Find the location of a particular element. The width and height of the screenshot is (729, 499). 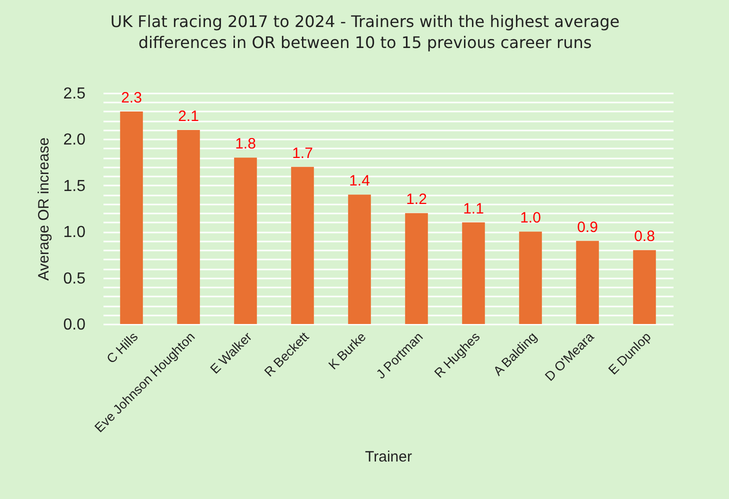

y-tick-label: 0.5 is located at coordinates (74, 279).